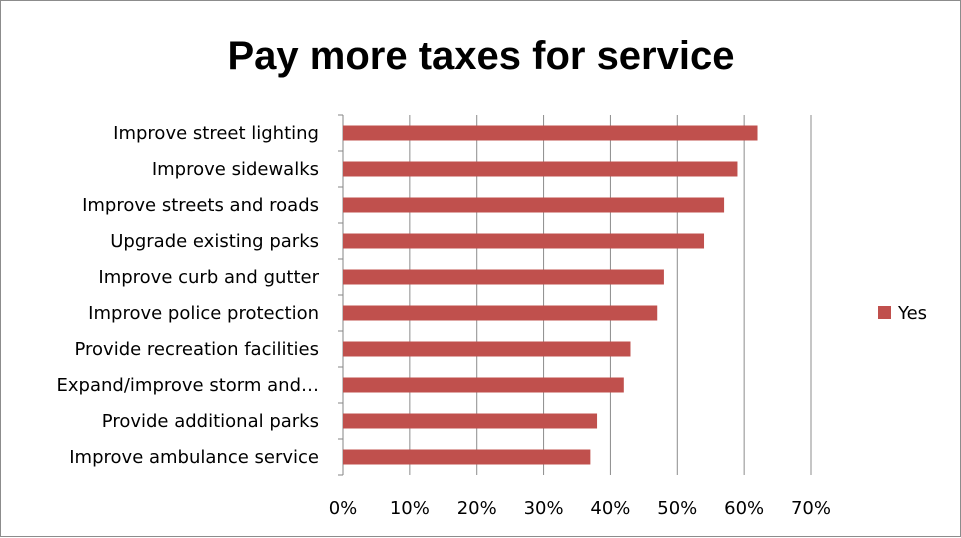 This screenshot has width=961, height=538. I want to click on tick-label: 30%, so click(544, 508).